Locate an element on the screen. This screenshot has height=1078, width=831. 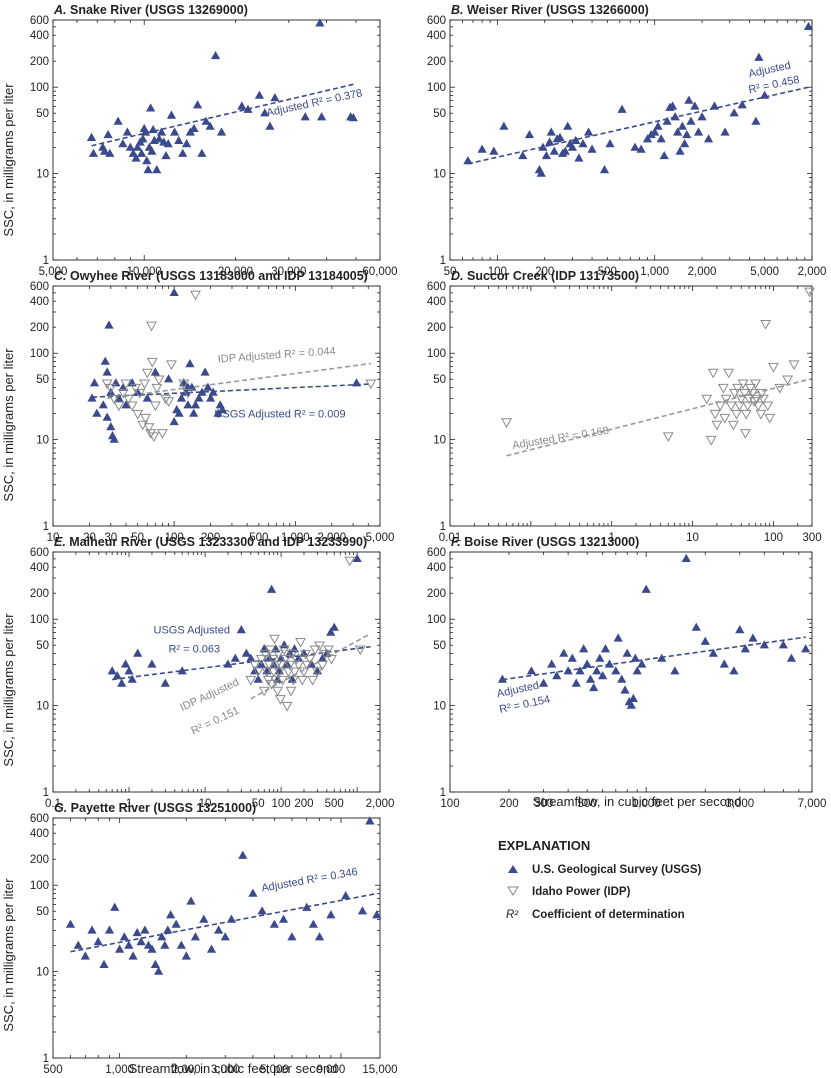
x-tick-label: 2,000 is located at coordinates (186, 1070).